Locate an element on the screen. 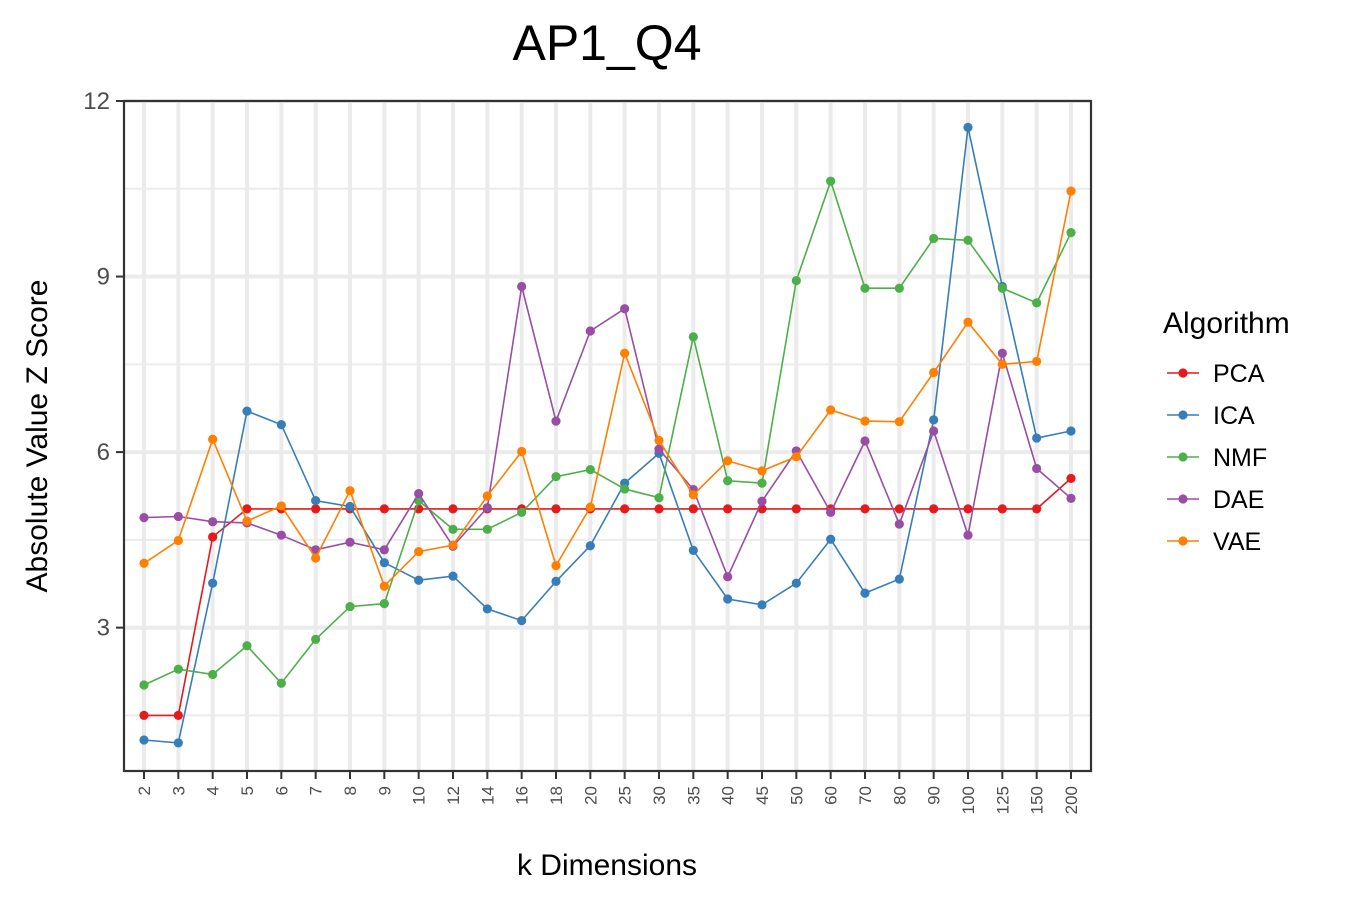  legend-marker is located at coordinates (1183, 373).